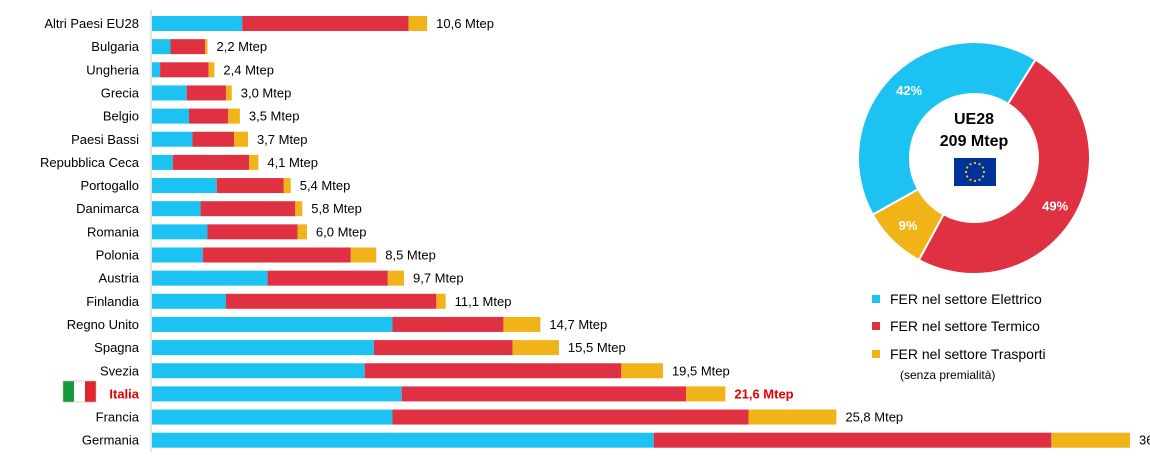 The width and height of the screenshot is (1150, 458). What do you see at coordinates (965, 326) in the screenshot?
I see `legend-label-termico: FER nel settore Termico` at bounding box center [965, 326].